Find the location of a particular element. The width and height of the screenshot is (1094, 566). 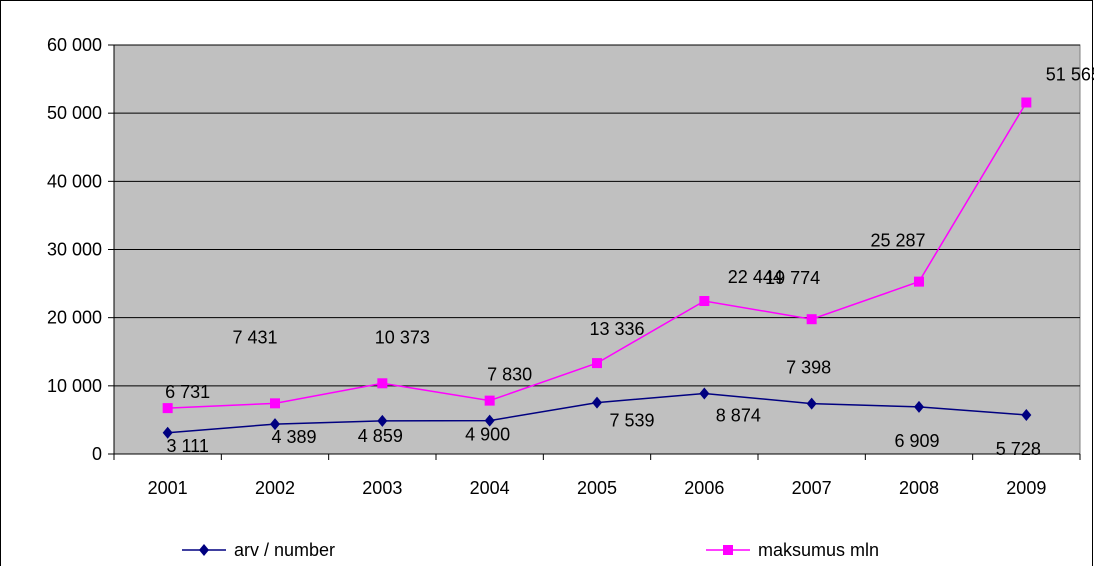

y-tick-label: 20 000 is located at coordinates (74, 318).